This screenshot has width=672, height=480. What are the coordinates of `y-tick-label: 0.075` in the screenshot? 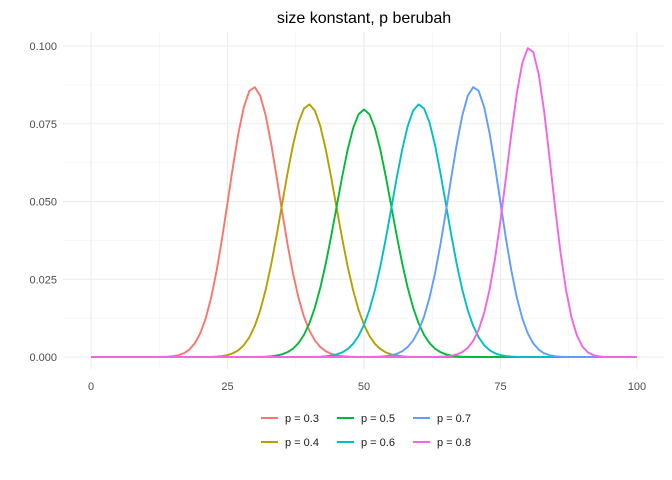 It's located at (43, 125).